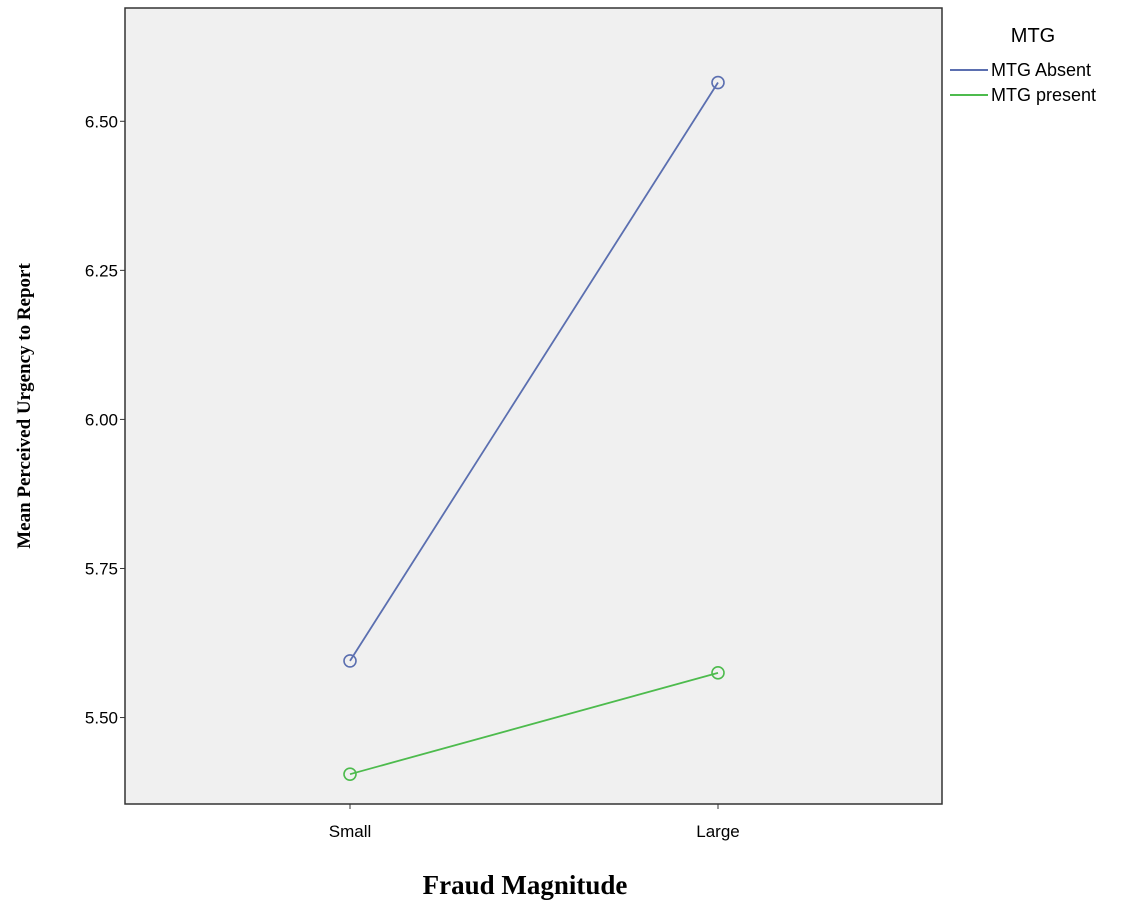 Image resolution: width=1122 pixels, height=901 pixels. I want to click on x-axis-title: Fraud Magnitude, so click(525, 885).